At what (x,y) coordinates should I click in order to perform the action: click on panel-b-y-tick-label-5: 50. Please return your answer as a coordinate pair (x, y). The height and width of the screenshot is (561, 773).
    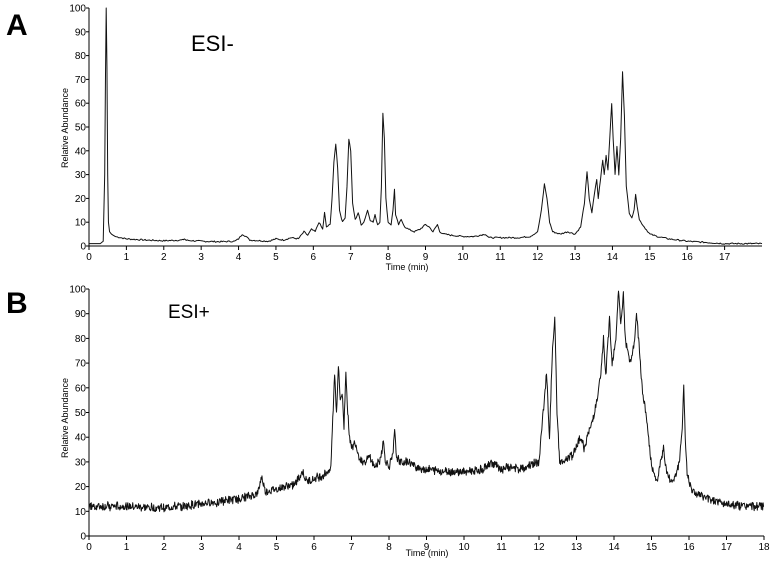
    Looking at the image, I should click on (81, 413).